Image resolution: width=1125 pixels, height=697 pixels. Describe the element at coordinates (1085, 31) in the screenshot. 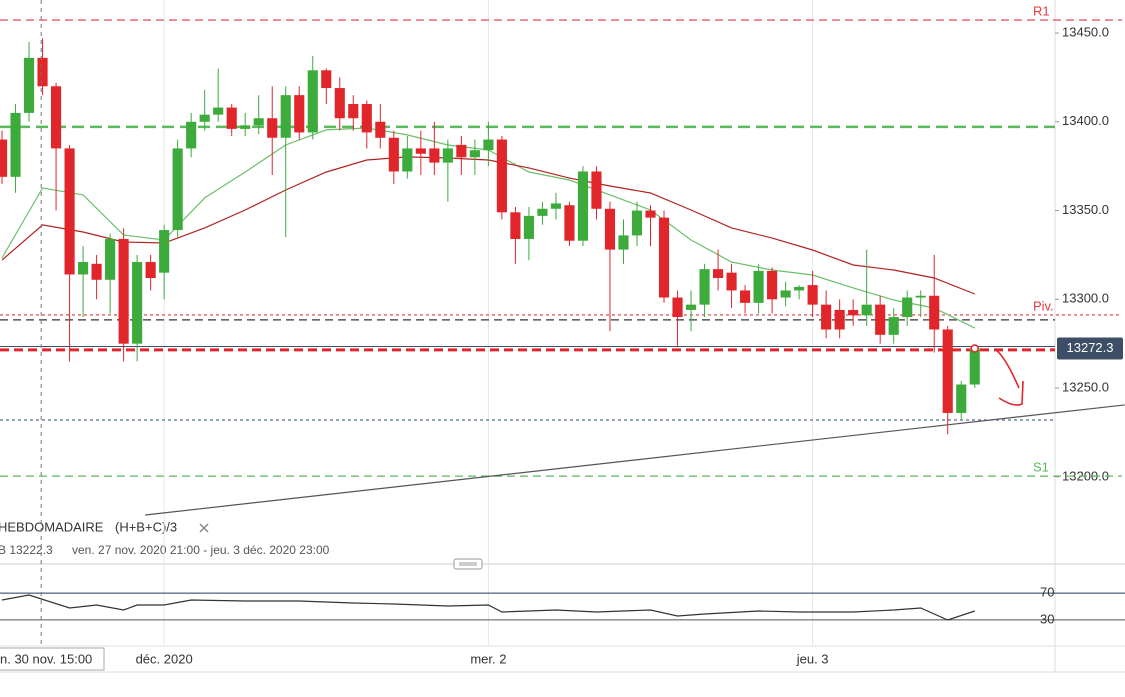

I see `y-tick-label: 13450.0` at that location.